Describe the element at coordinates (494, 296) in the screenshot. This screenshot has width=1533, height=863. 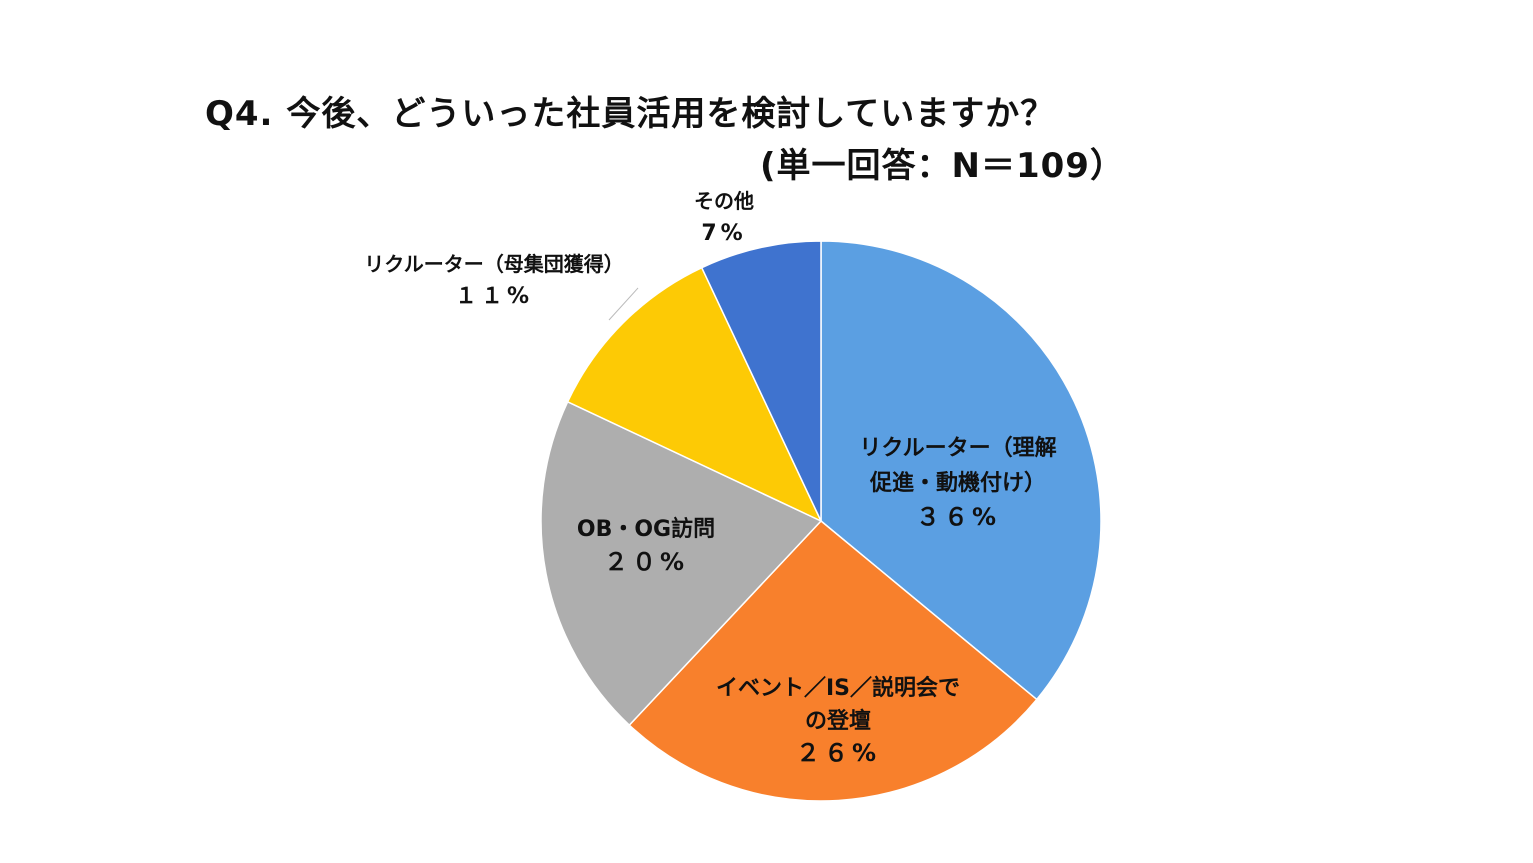
I see `slice-value-label: １１%` at that location.